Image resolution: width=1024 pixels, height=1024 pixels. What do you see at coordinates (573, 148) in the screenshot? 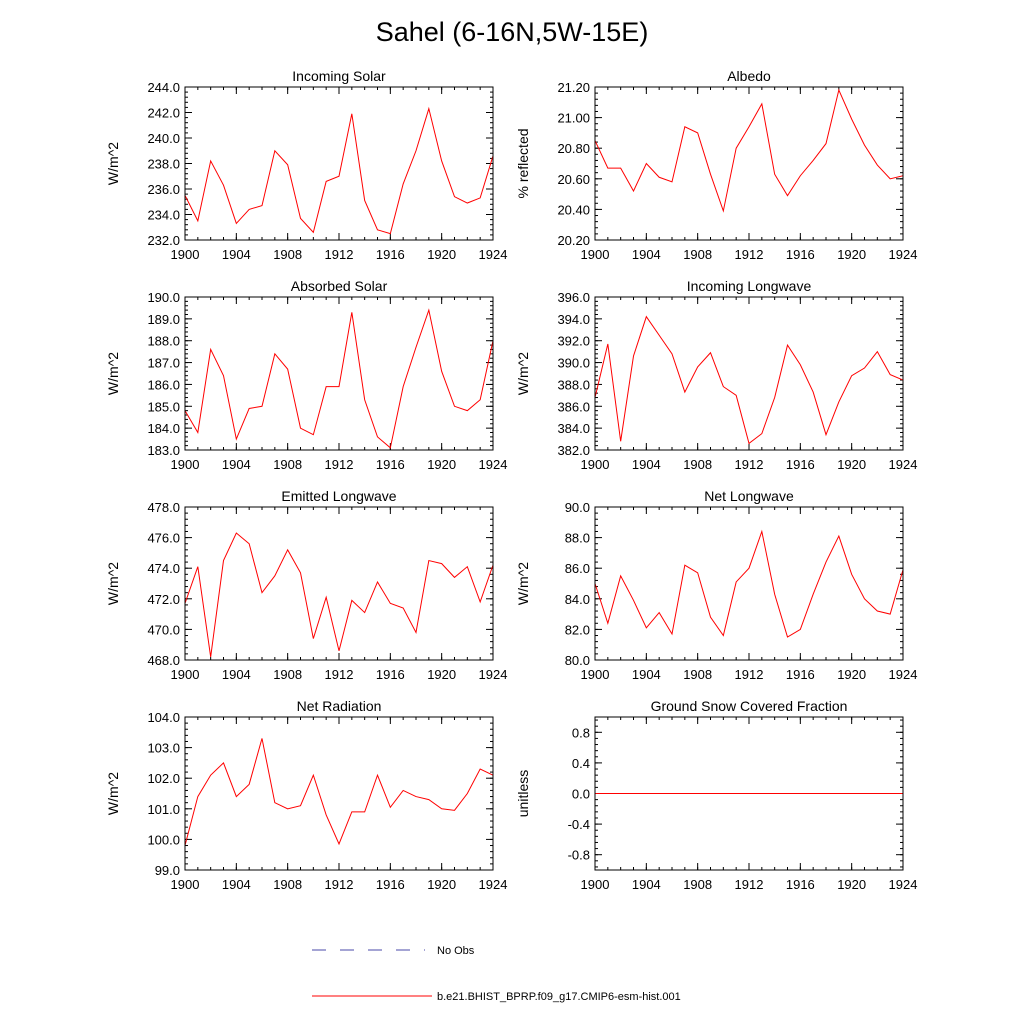
I see `y-tick-label: 20.80` at bounding box center [573, 148].